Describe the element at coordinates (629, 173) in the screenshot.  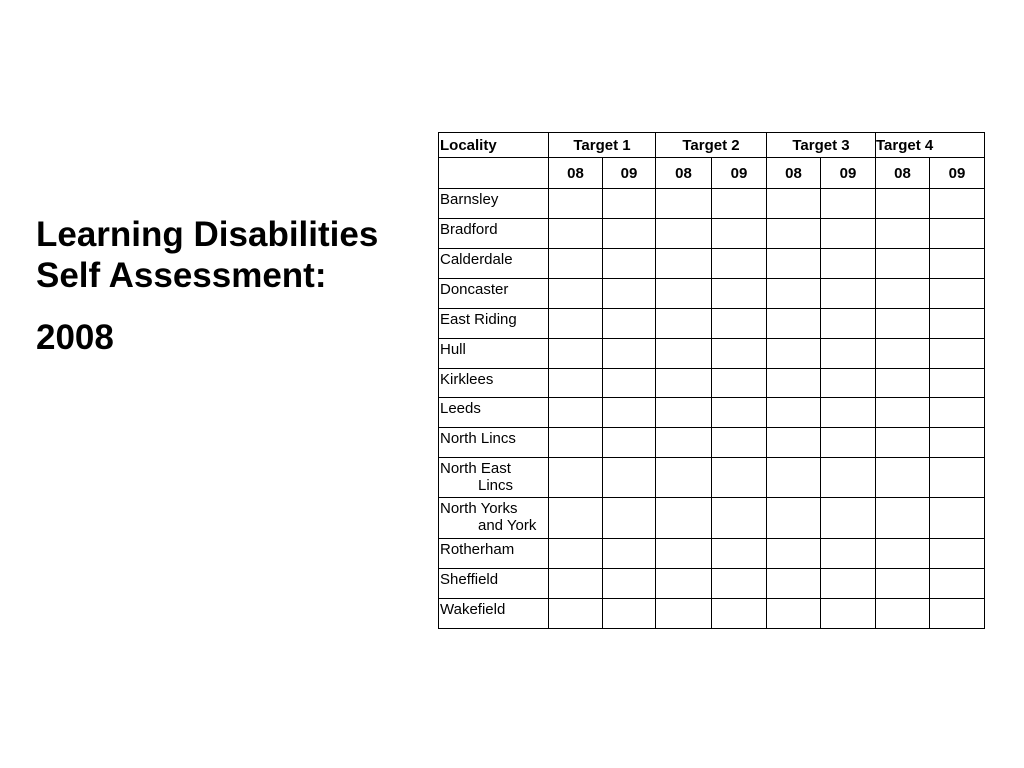
I see `target-1-year-09: 09` at that location.